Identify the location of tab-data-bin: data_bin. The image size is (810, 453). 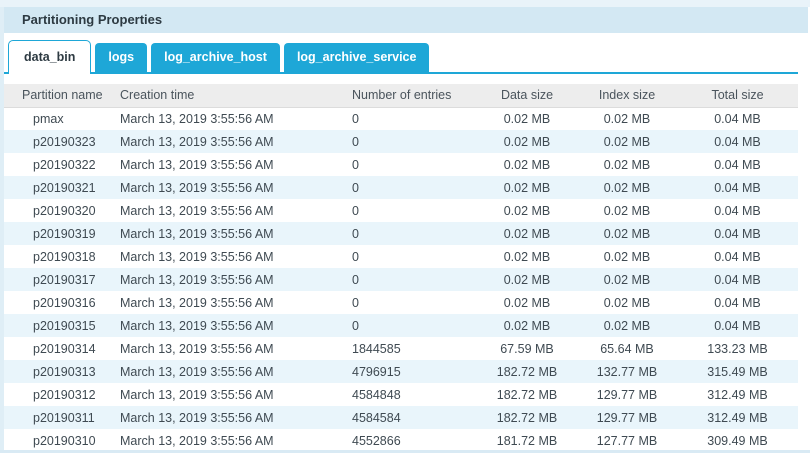
(50, 57).